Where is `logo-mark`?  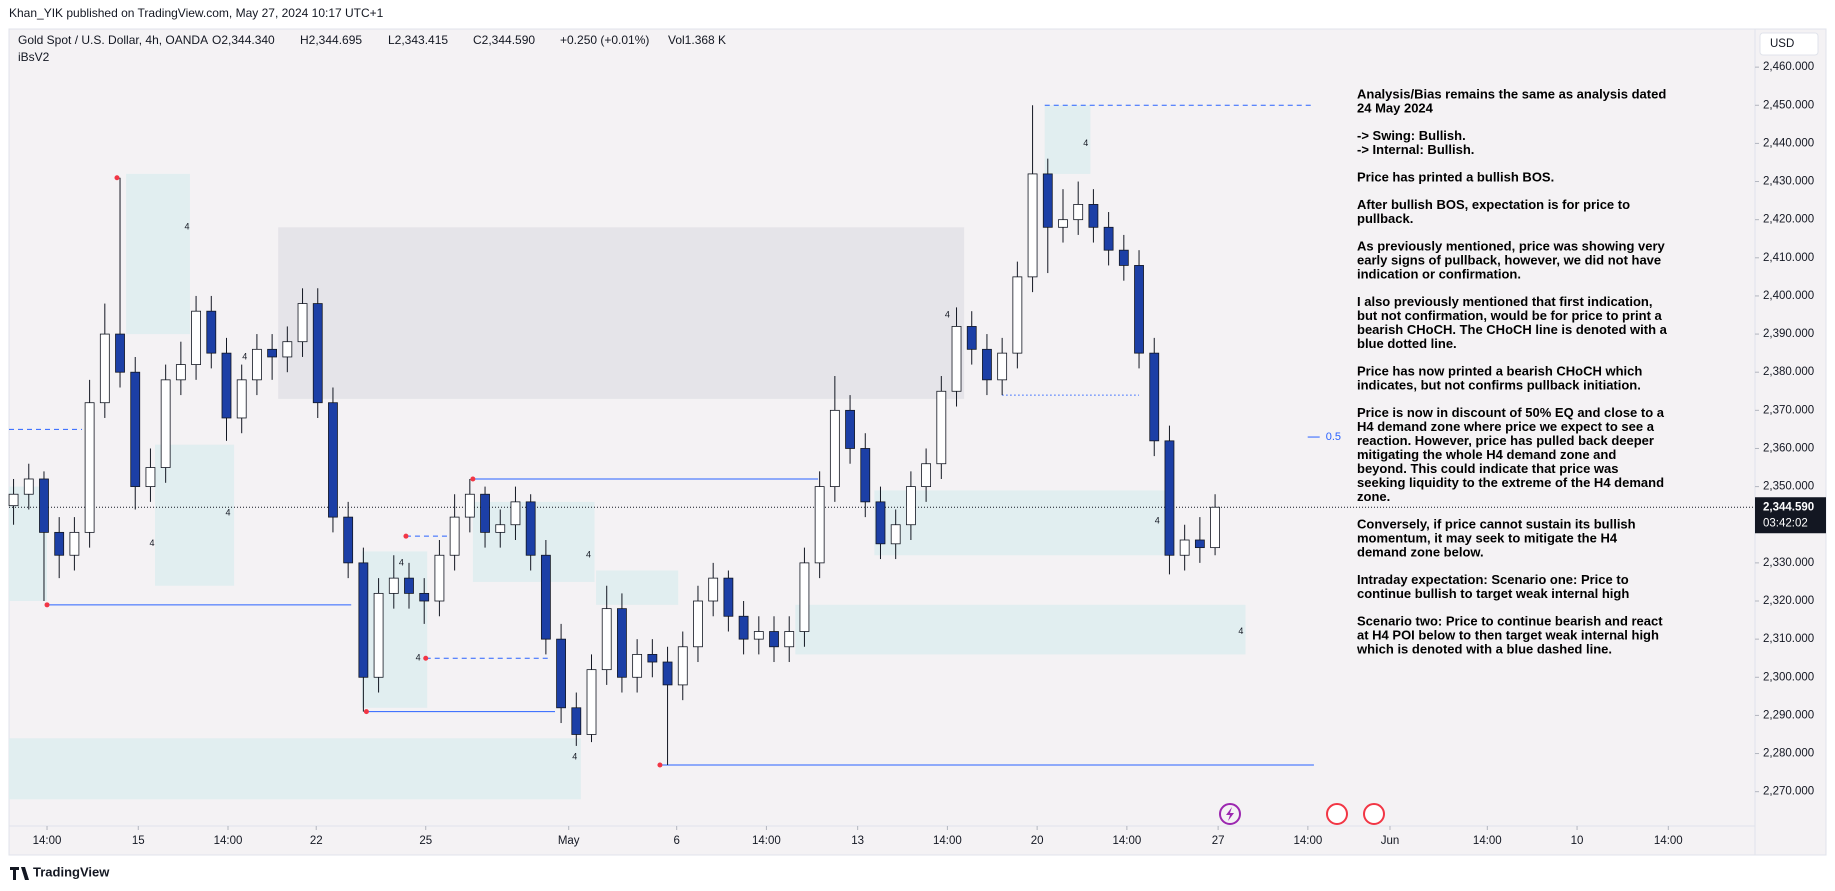
logo-mark is located at coordinates (19, 873).